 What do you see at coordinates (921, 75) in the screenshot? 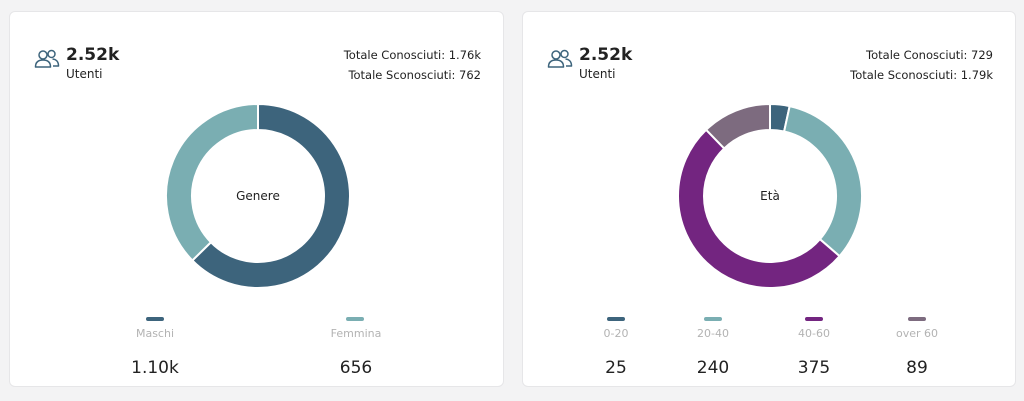
I see `unknown-total: Totale Sconosciuti: 1.79k` at bounding box center [921, 75].